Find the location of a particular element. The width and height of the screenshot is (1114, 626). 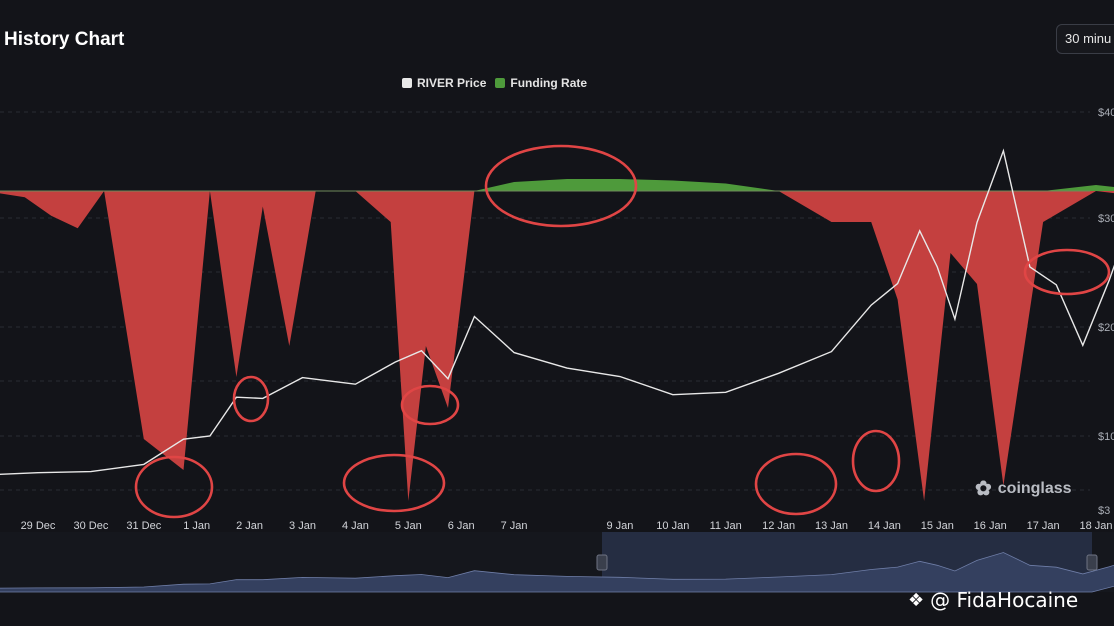

y-tick-label-1: $30 is located at coordinates (1106, 219).